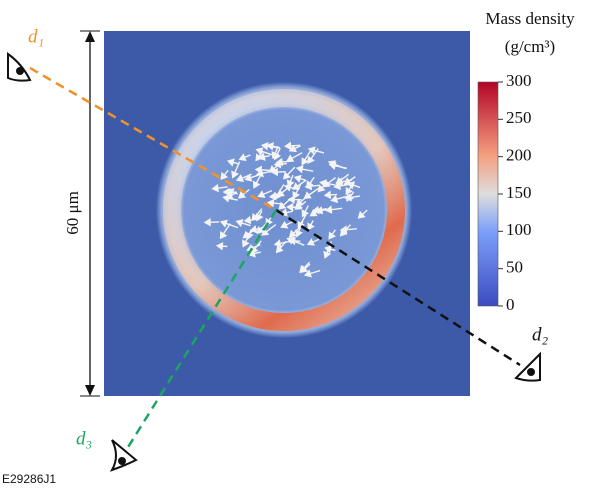 The image size is (593, 490). What do you see at coordinates (514, 267) in the screenshot?
I see `colorbar-tick-label: 50` at bounding box center [514, 267].